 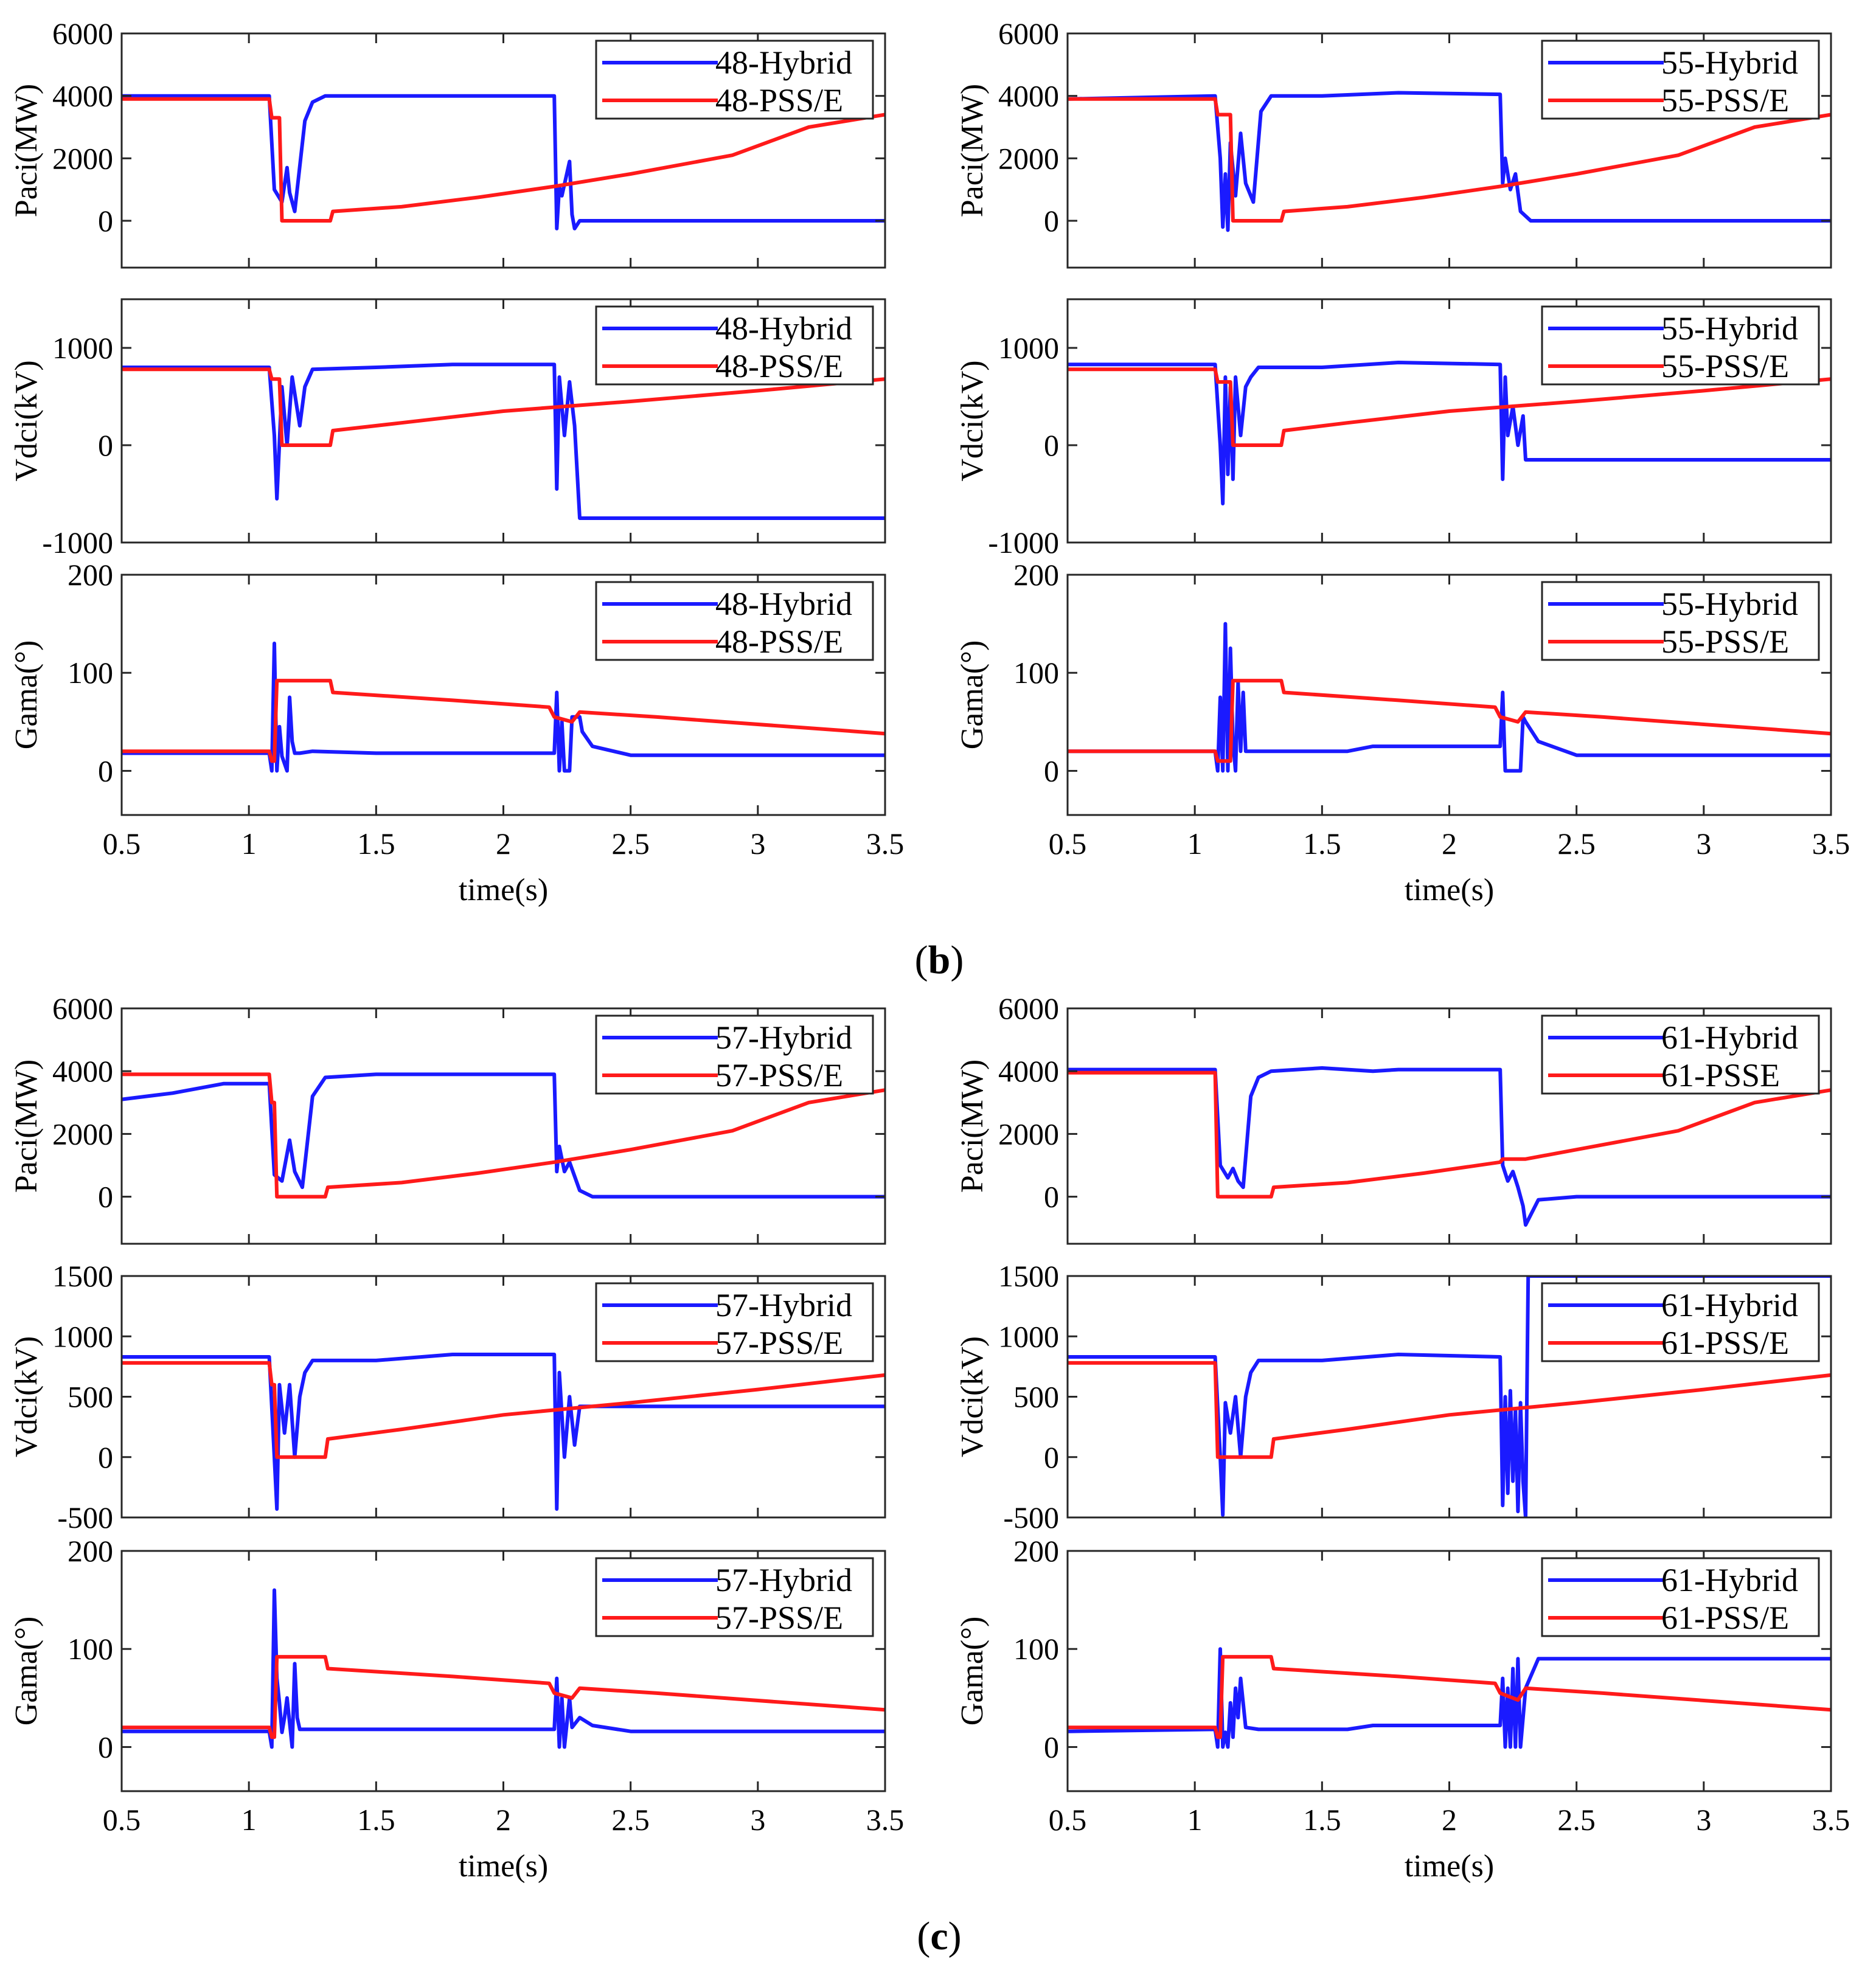 What do you see at coordinates (376, 844) in the screenshot?
I see `chart-b-left-bottom-xtick-label: 1.5` at bounding box center [376, 844].